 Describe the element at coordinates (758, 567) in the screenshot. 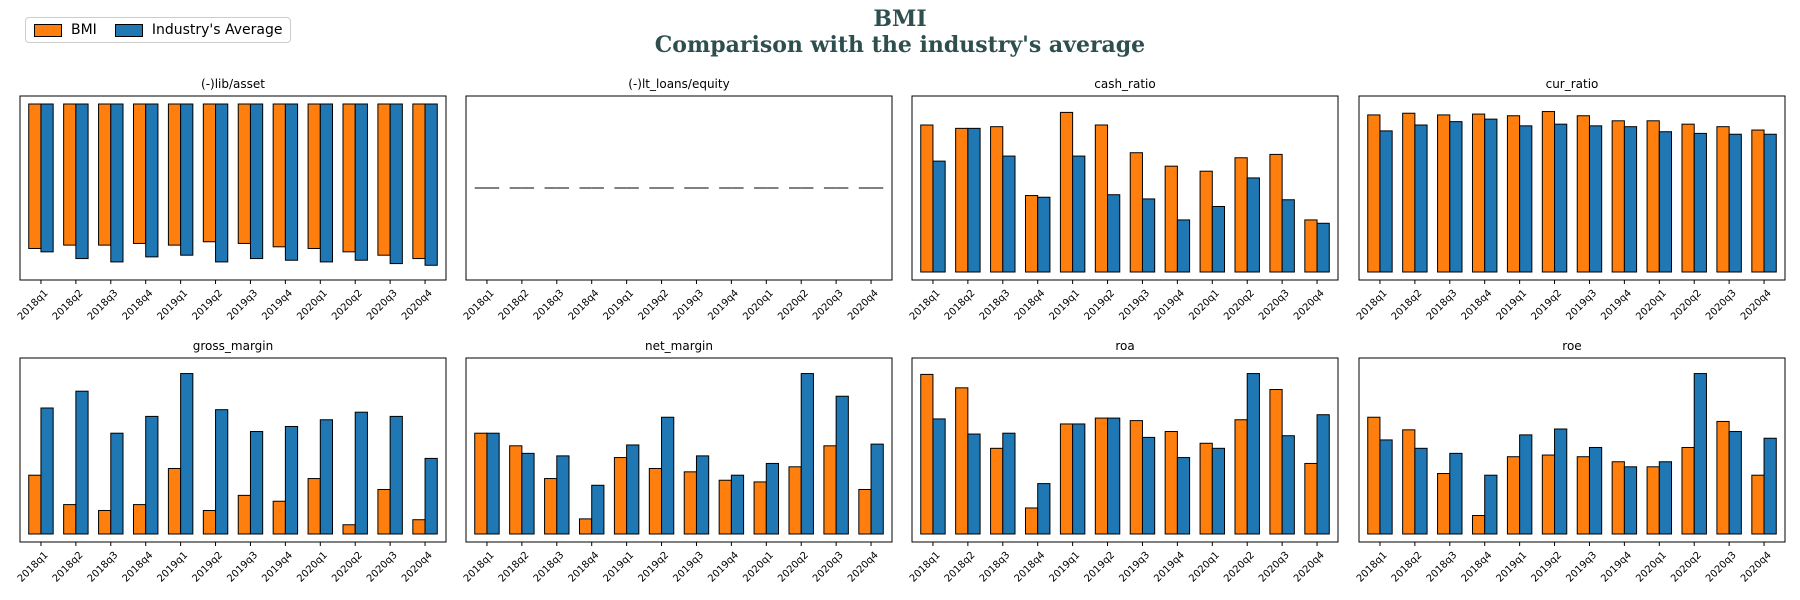

I see `x-tick-label: 2020q1` at that location.